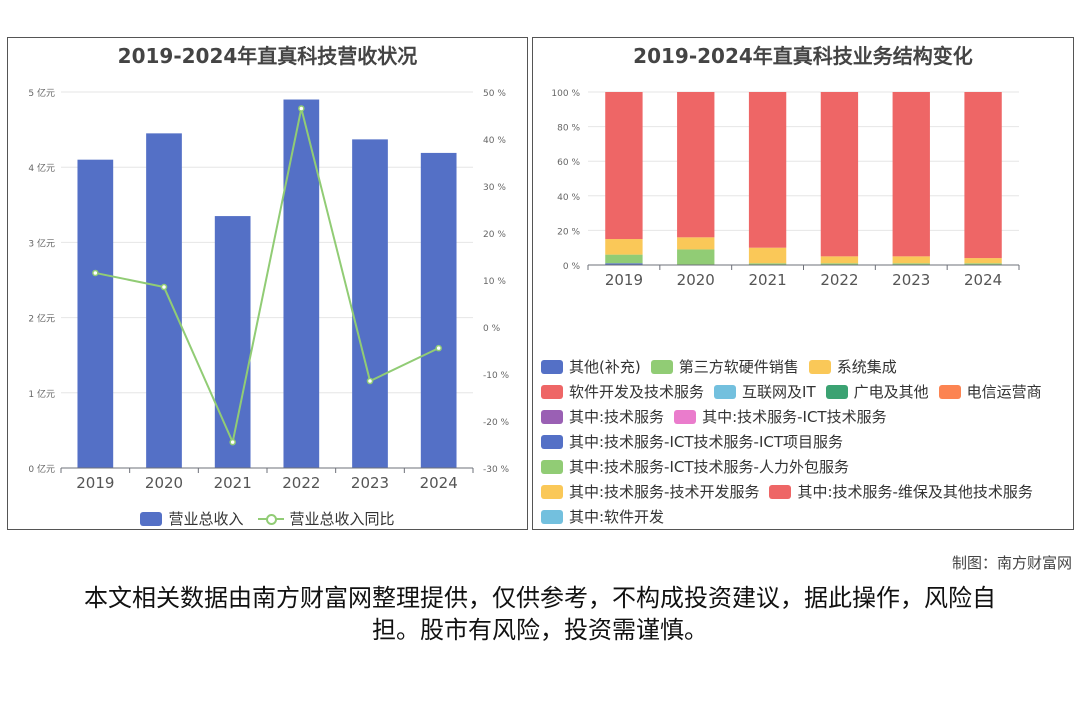 This screenshot has width=1080, height=720. What do you see at coordinates (206, 519) in the screenshot?
I see `legend-label-revenue: 营业总收入` at bounding box center [206, 519].